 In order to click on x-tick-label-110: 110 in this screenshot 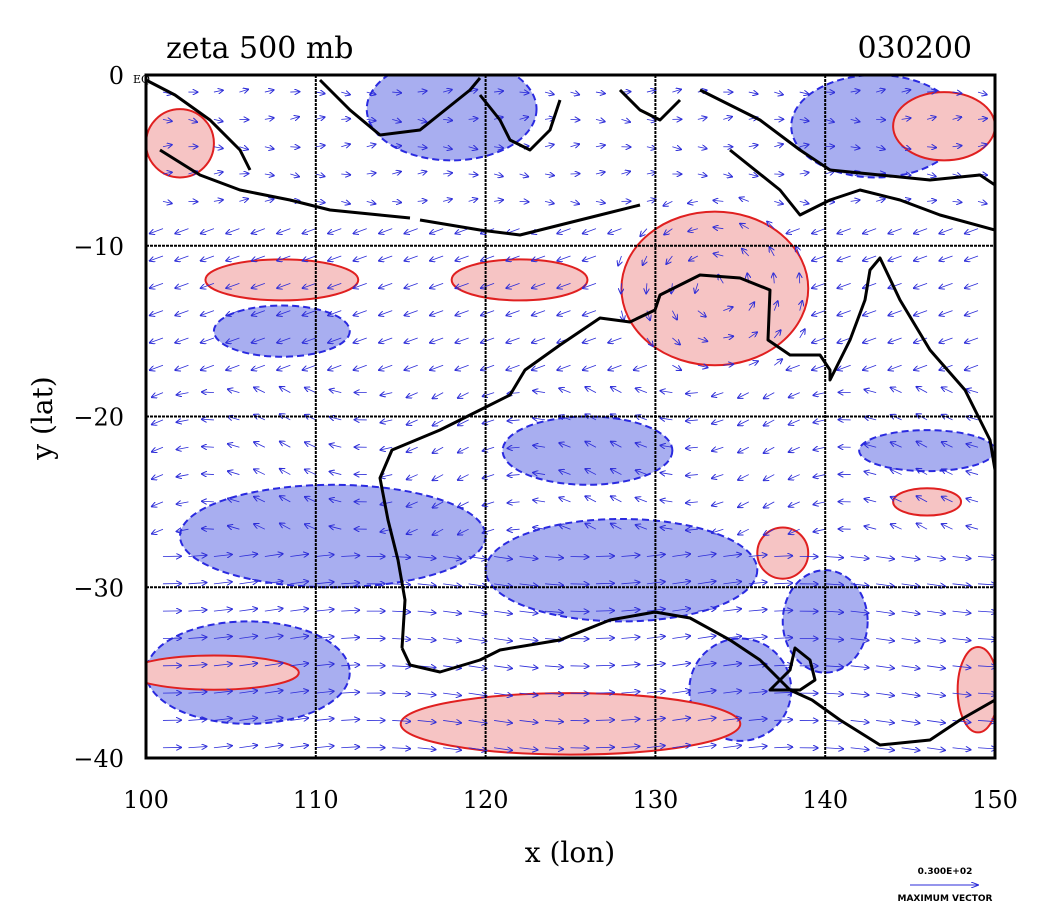, I will do `click(316, 800)`.